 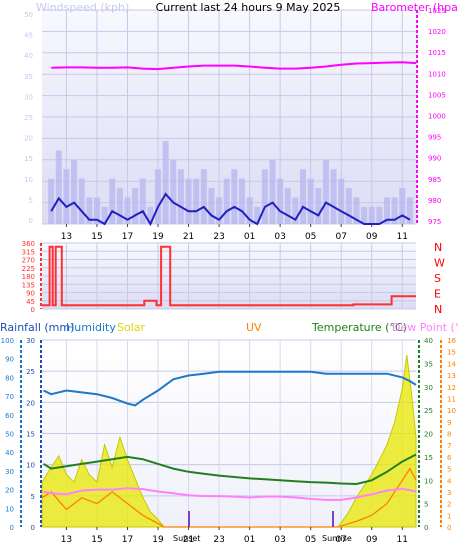 What do you see at coordinates (28, 15) in the screenshot?
I see `y-tick-label: 50` at bounding box center [28, 15].